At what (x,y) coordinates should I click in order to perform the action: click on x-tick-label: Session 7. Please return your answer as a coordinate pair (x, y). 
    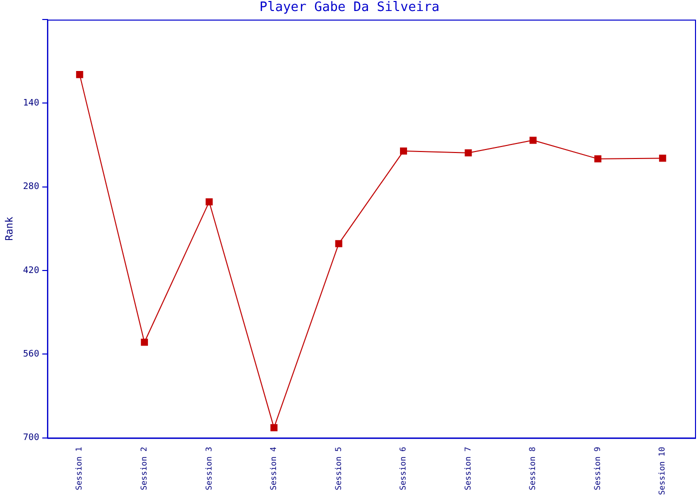
    Looking at the image, I should click on (467, 468).